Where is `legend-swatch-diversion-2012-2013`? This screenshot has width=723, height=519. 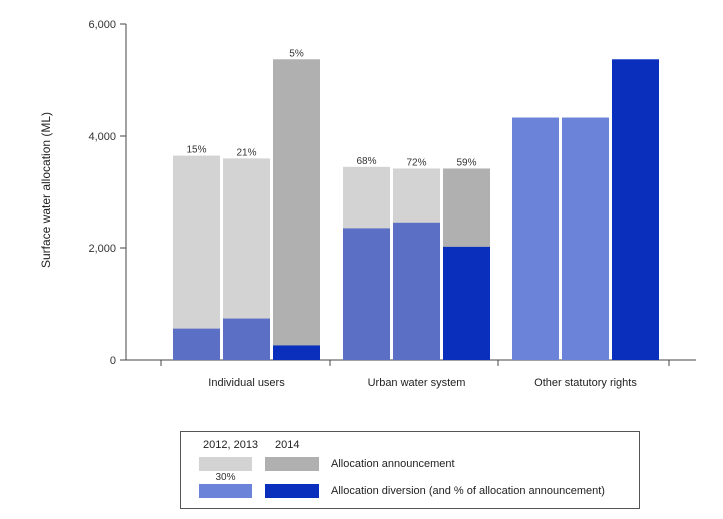
legend-swatch-diversion-2012-2013 is located at coordinates (225, 491).